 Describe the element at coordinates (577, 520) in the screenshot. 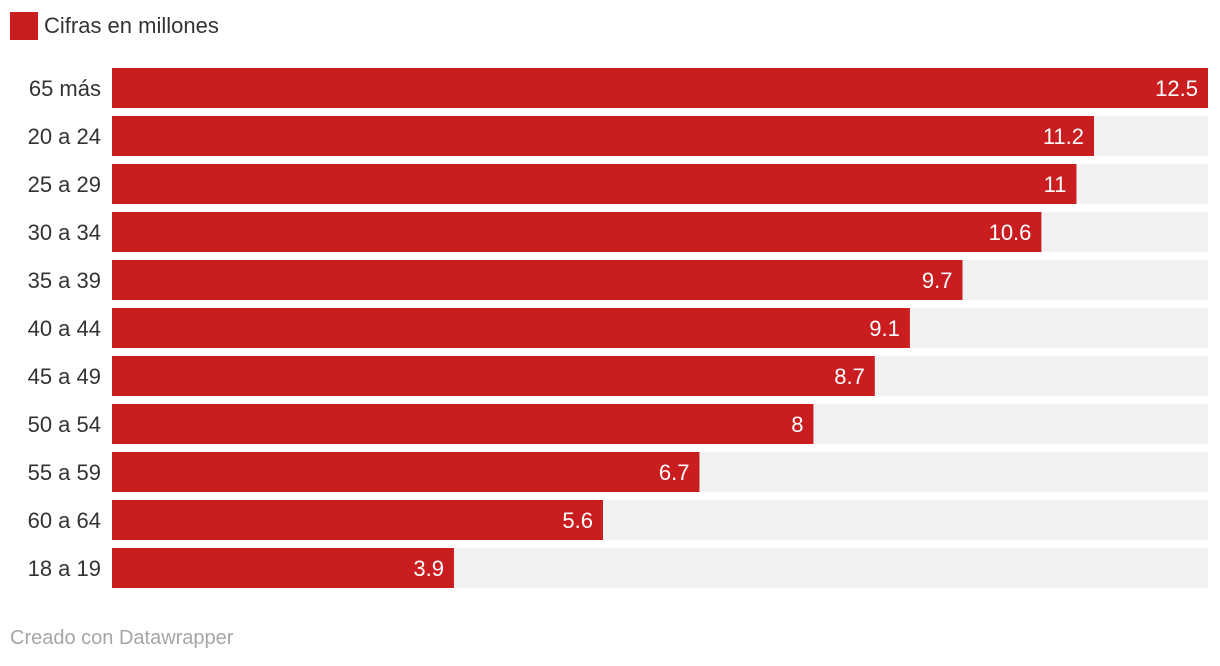

I see `value-label: 5.6` at that location.